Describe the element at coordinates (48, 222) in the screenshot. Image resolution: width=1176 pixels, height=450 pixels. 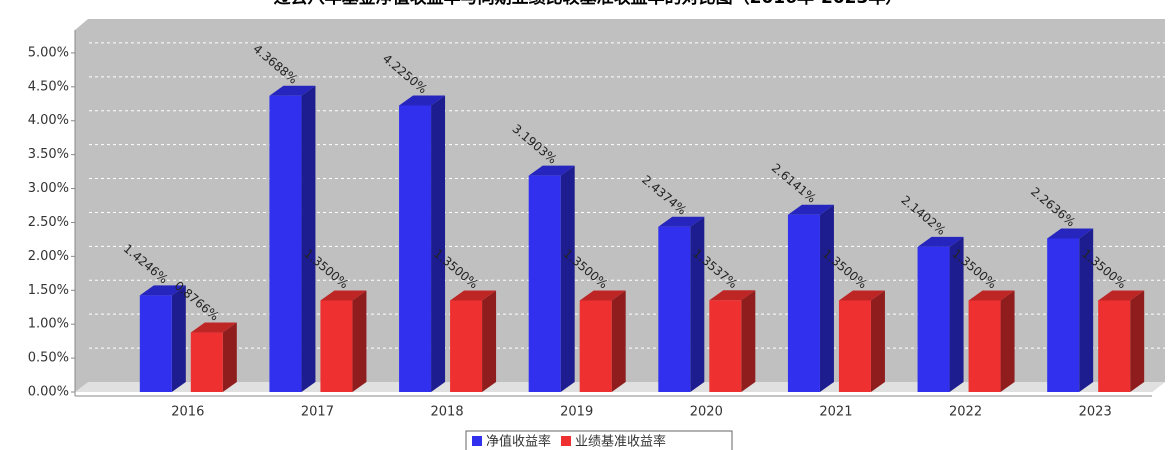
I see `y-tick-label: 2.50%` at that location.